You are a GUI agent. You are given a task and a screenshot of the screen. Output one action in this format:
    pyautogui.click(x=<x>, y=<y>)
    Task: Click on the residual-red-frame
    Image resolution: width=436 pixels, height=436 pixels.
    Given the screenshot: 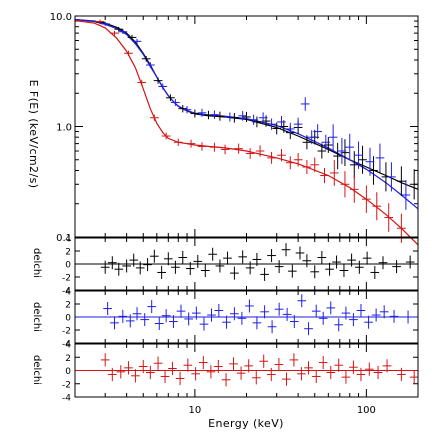 What is the action you would take?
    pyautogui.click(x=246, y=370)
    